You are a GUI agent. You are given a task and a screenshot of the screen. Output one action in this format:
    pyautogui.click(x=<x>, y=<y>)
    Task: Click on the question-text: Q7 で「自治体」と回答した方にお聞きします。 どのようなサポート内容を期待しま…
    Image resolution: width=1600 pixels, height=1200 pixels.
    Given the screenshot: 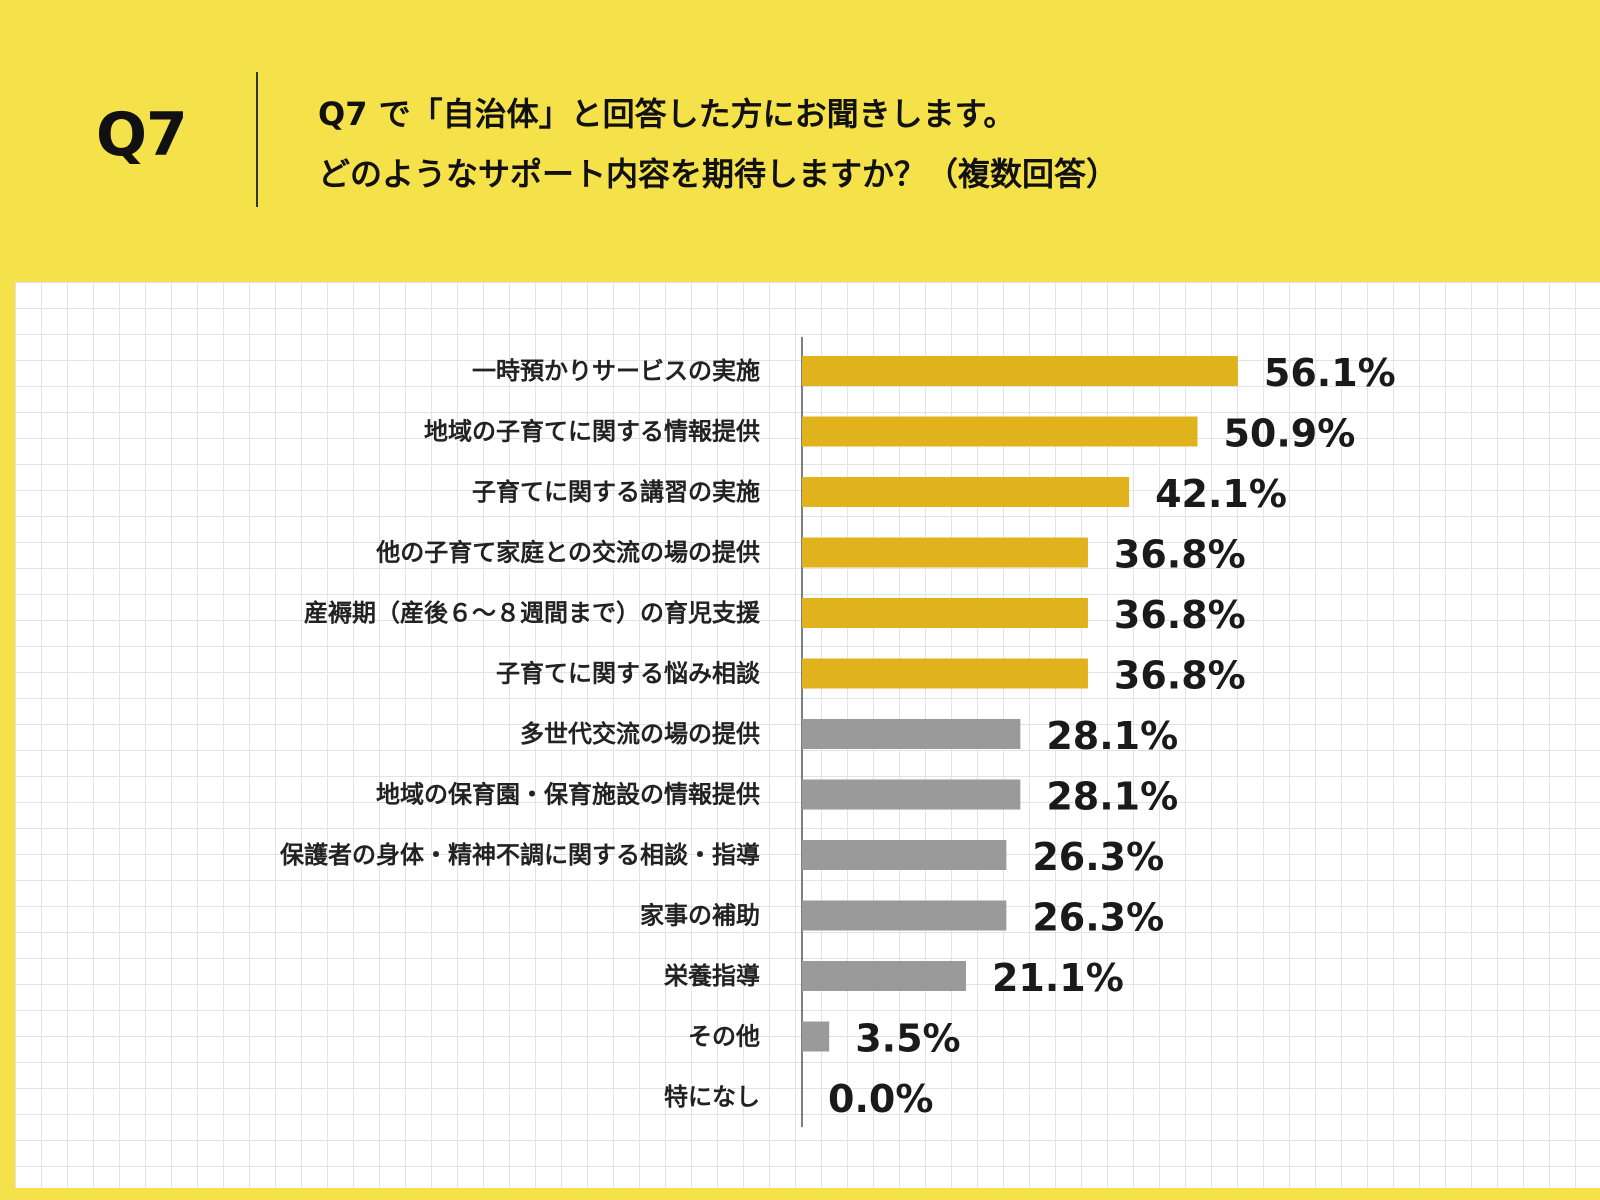 What is the action you would take?
    pyautogui.click(x=718, y=144)
    